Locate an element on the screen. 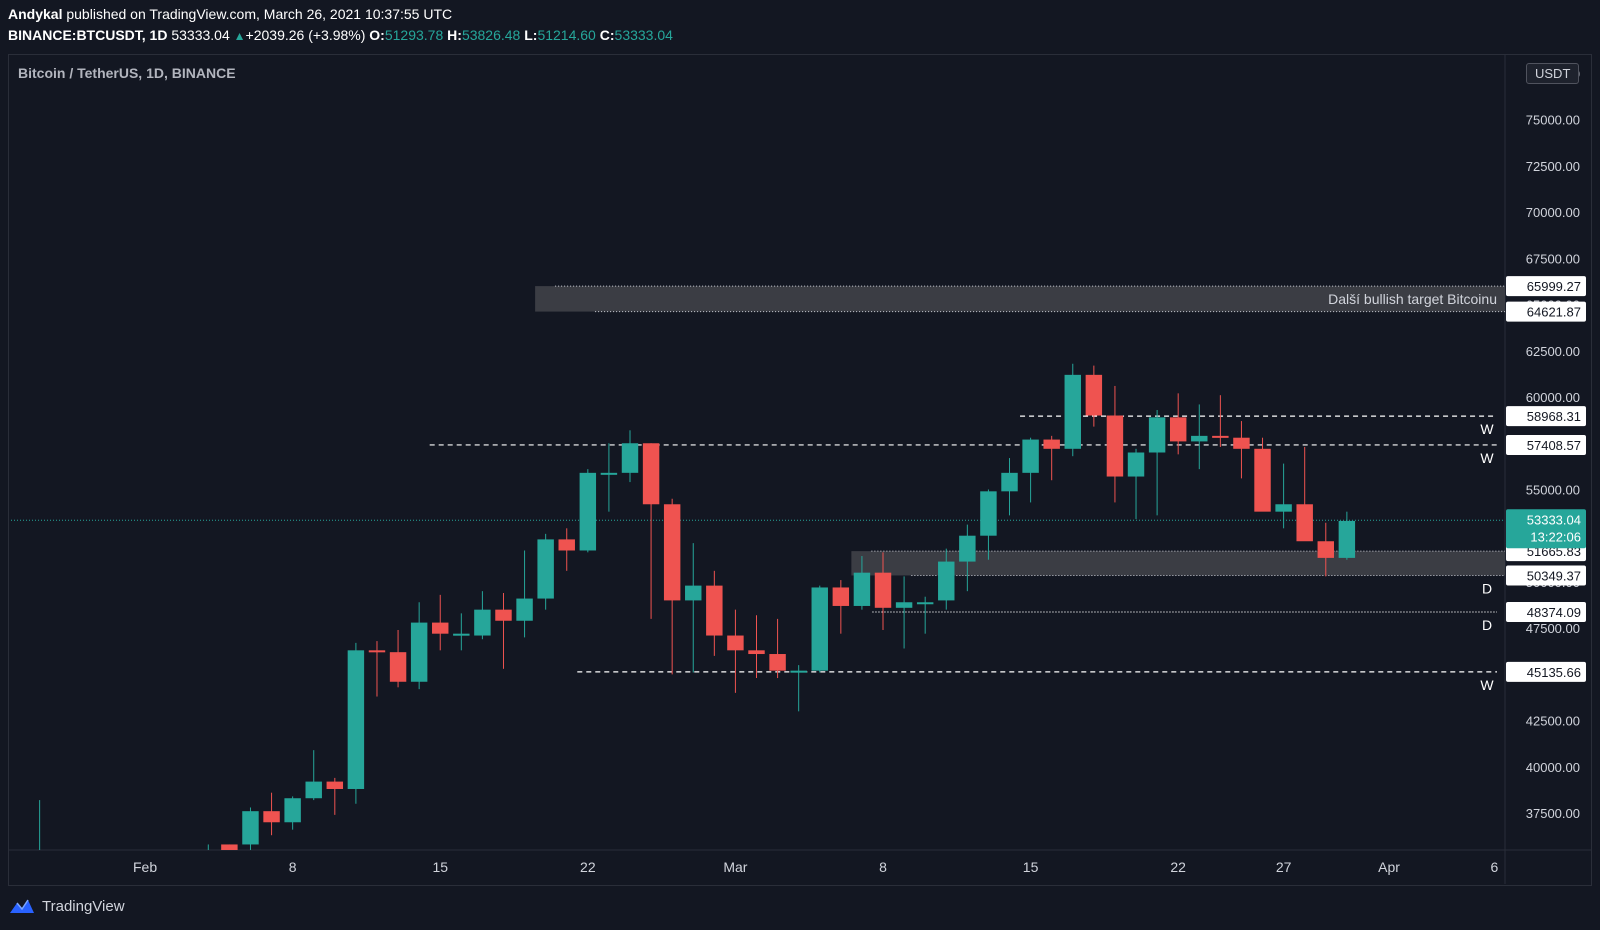 This screenshot has height=930, width=1600. level-price-label: 58968.31 is located at coordinates (1554, 416).